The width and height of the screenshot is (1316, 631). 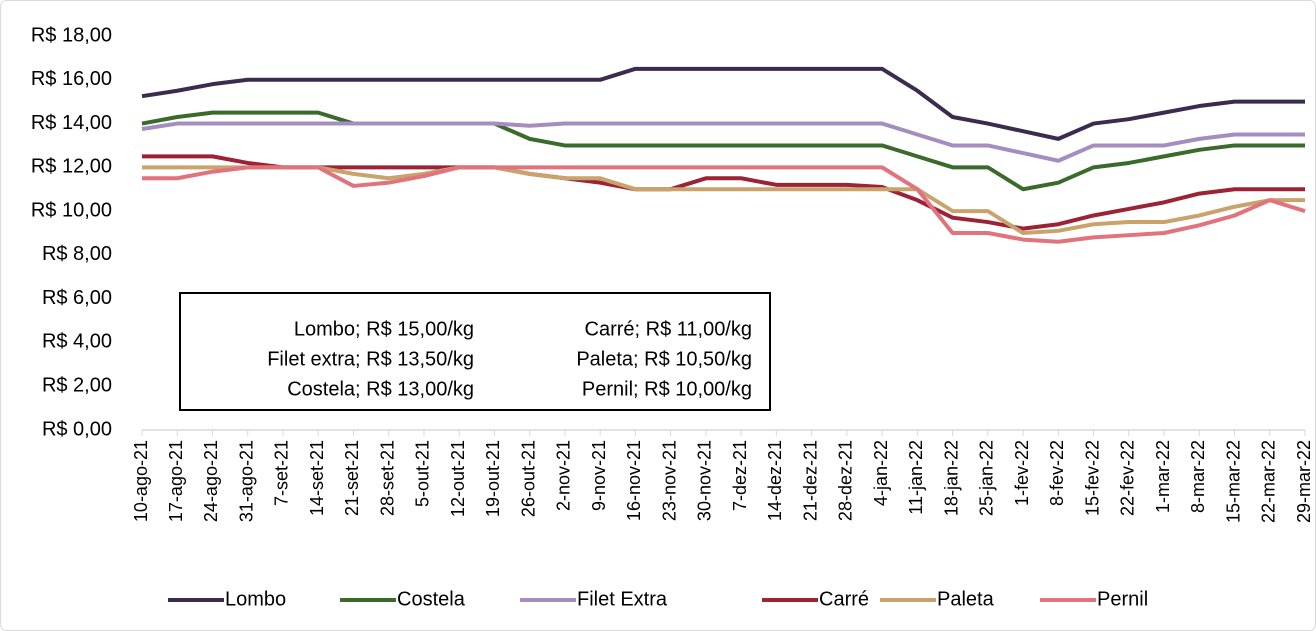 What do you see at coordinates (71, 210) in the screenshot?
I see `y-tick-label: R$ 10,00` at bounding box center [71, 210].